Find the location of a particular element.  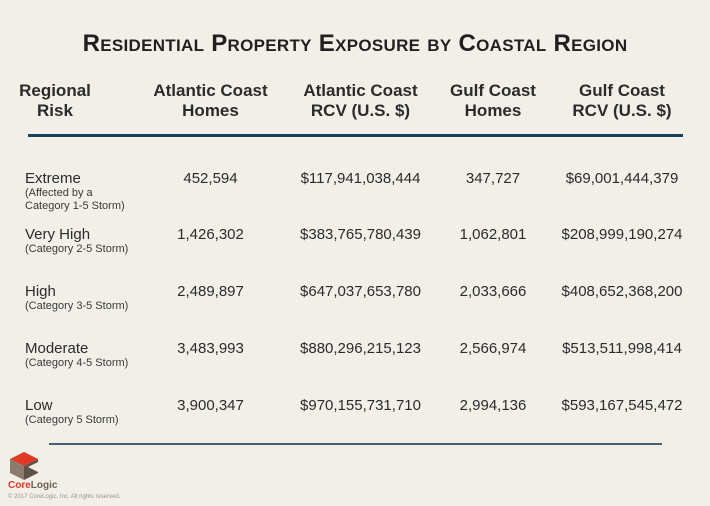

risk-sub-label: (Category 3-5 Storm) is located at coordinates (77, 306).